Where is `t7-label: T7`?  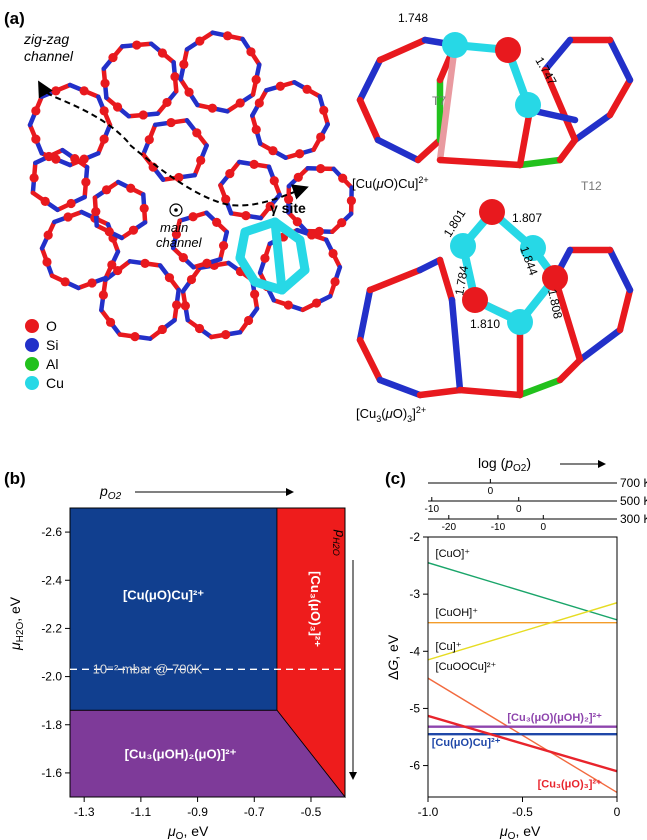
t7-label: T7 is located at coordinates (439, 101).